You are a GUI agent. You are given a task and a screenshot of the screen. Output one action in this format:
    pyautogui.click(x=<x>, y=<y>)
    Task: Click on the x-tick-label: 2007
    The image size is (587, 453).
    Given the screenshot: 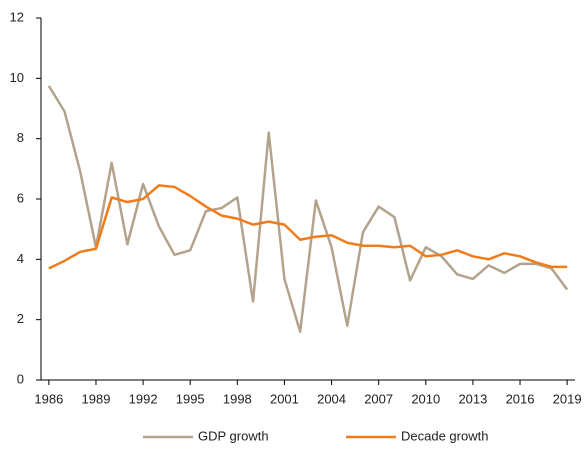 What is the action you would take?
    pyautogui.click(x=378, y=398)
    